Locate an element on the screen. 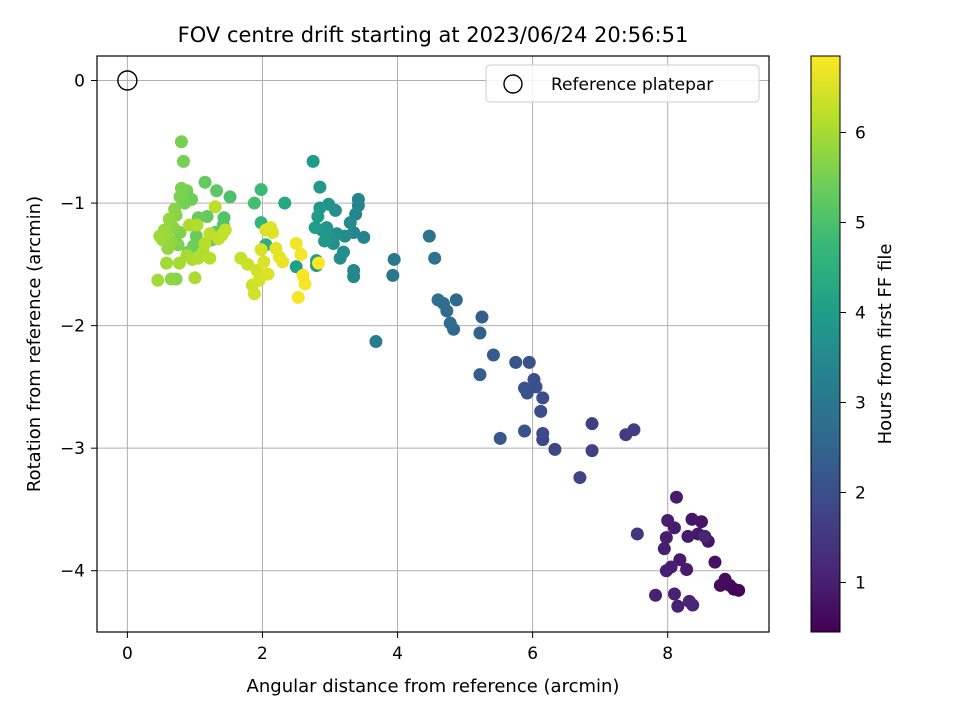 The image size is (960, 720). y-tick-label: −1 is located at coordinates (72, 204).